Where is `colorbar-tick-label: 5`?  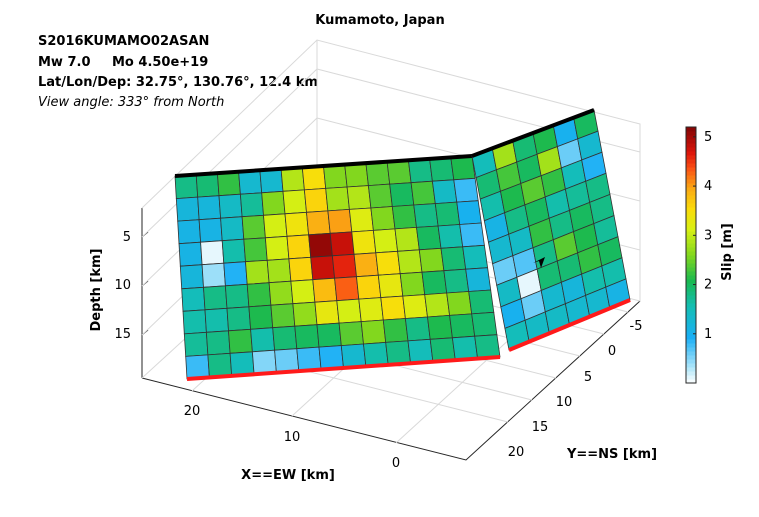 colorbar-tick-label: 5 is located at coordinates (708, 137).